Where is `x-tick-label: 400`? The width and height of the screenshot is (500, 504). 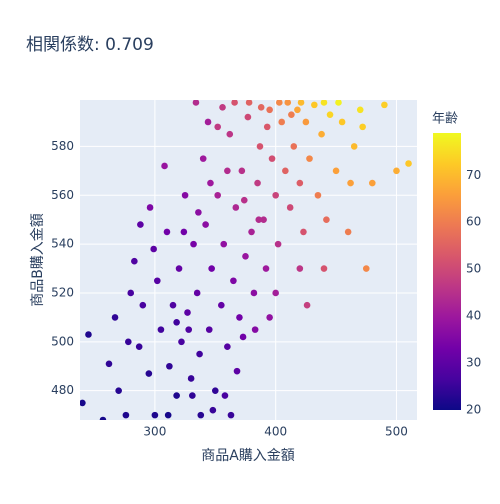
x-tick-label: 400 is located at coordinates (275, 432).